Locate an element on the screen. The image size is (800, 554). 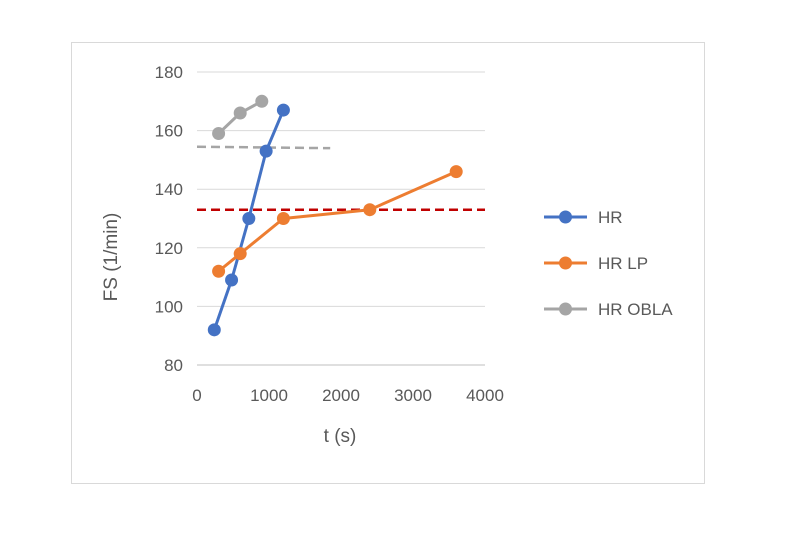
reference-lines is located at coordinates (340, 178).